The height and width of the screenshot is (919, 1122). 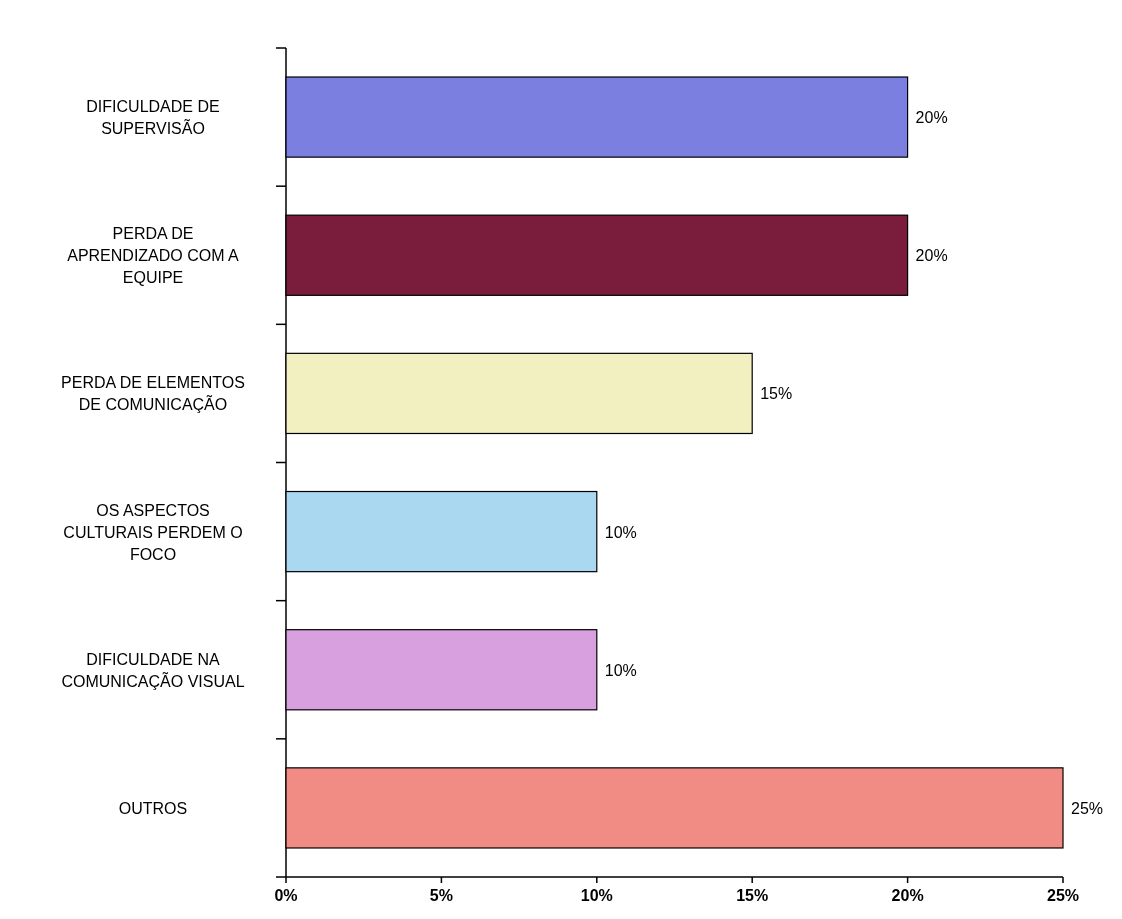 What do you see at coordinates (153, 808) in the screenshot?
I see `y-tick-label: OUTROS` at bounding box center [153, 808].